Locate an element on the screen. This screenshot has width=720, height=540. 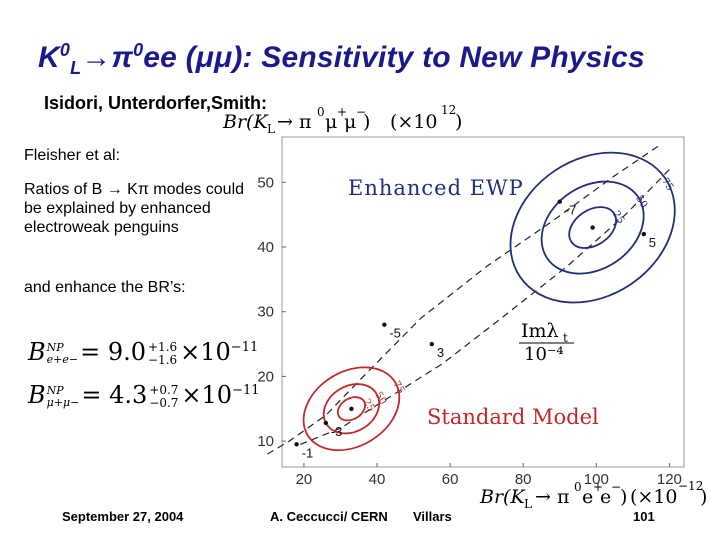
y-axis-label: Br(K L → π 0 μ + μ − ) (×10 12 ) is located at coordinates (342, 119).